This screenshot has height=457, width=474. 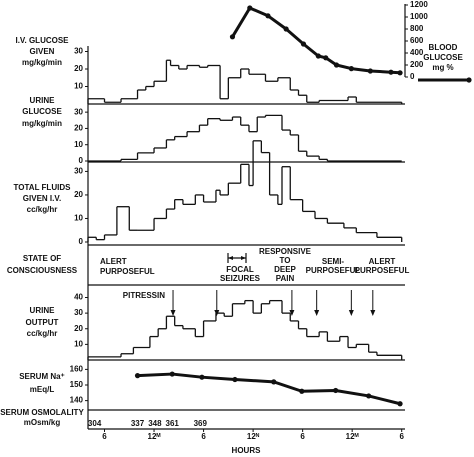 What do you see at coordinates (201, 423) in the screenshot?
I see `value-label: 369` at bounding box center [201, 423].